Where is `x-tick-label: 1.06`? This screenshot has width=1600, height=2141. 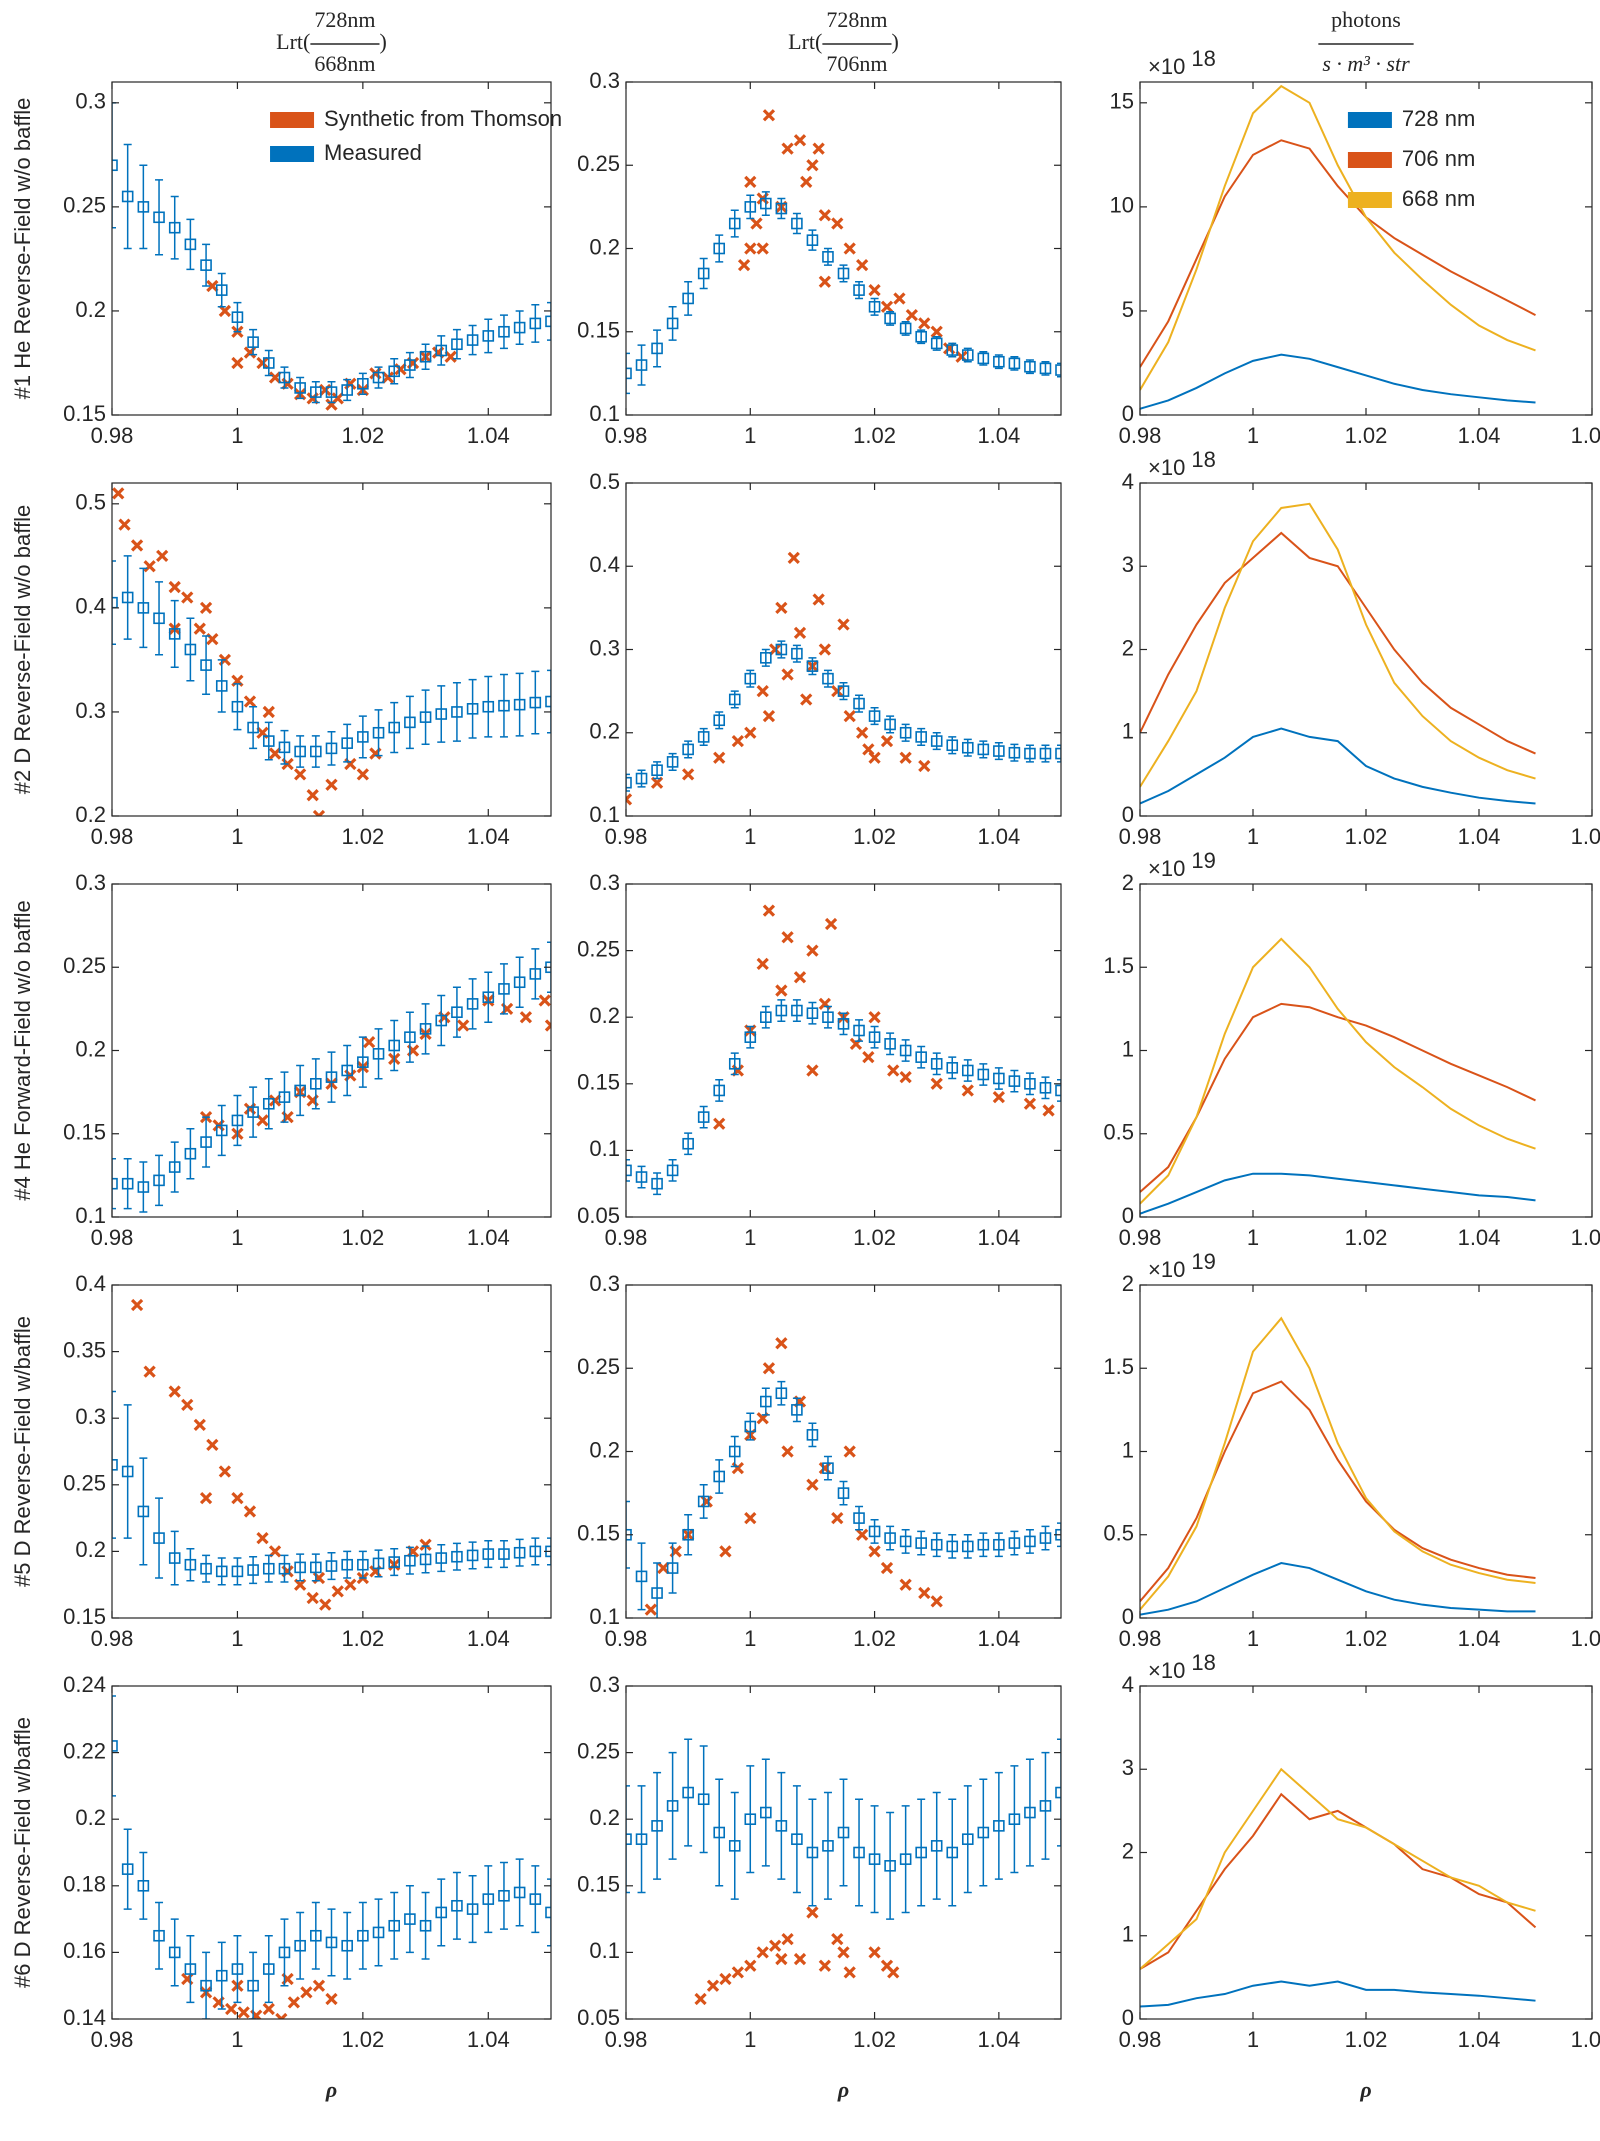 x-tick-label: 1.06 is located at coordinates (1585, 1237).